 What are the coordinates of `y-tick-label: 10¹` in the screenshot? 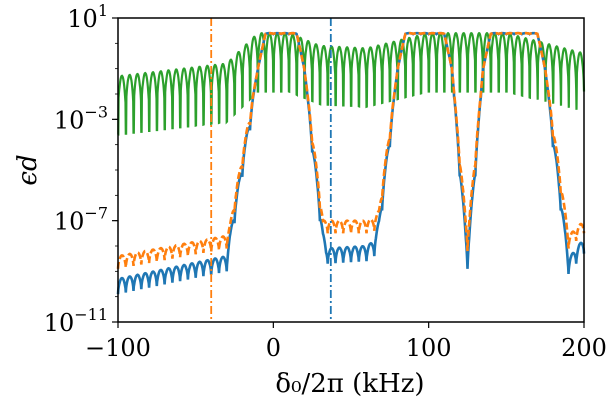 It's located at (87, 17).